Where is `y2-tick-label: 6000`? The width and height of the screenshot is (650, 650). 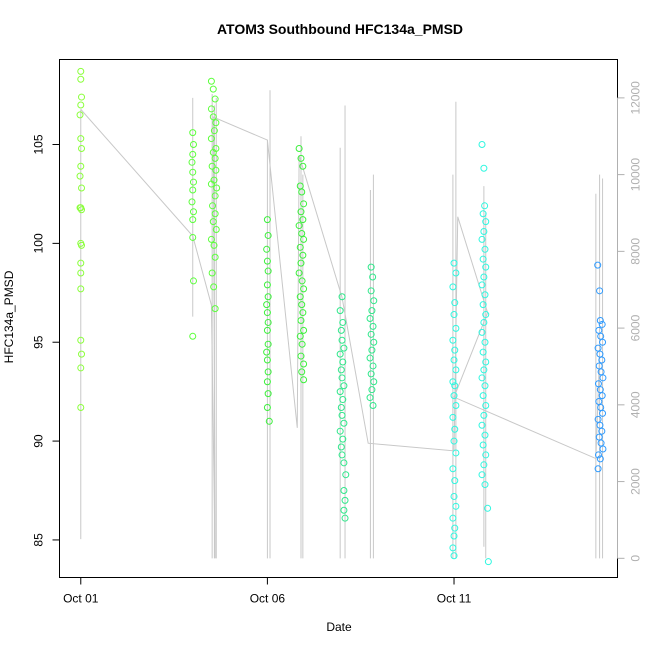
y2-tick-label: 6000 is located at coordinates (636, 327).